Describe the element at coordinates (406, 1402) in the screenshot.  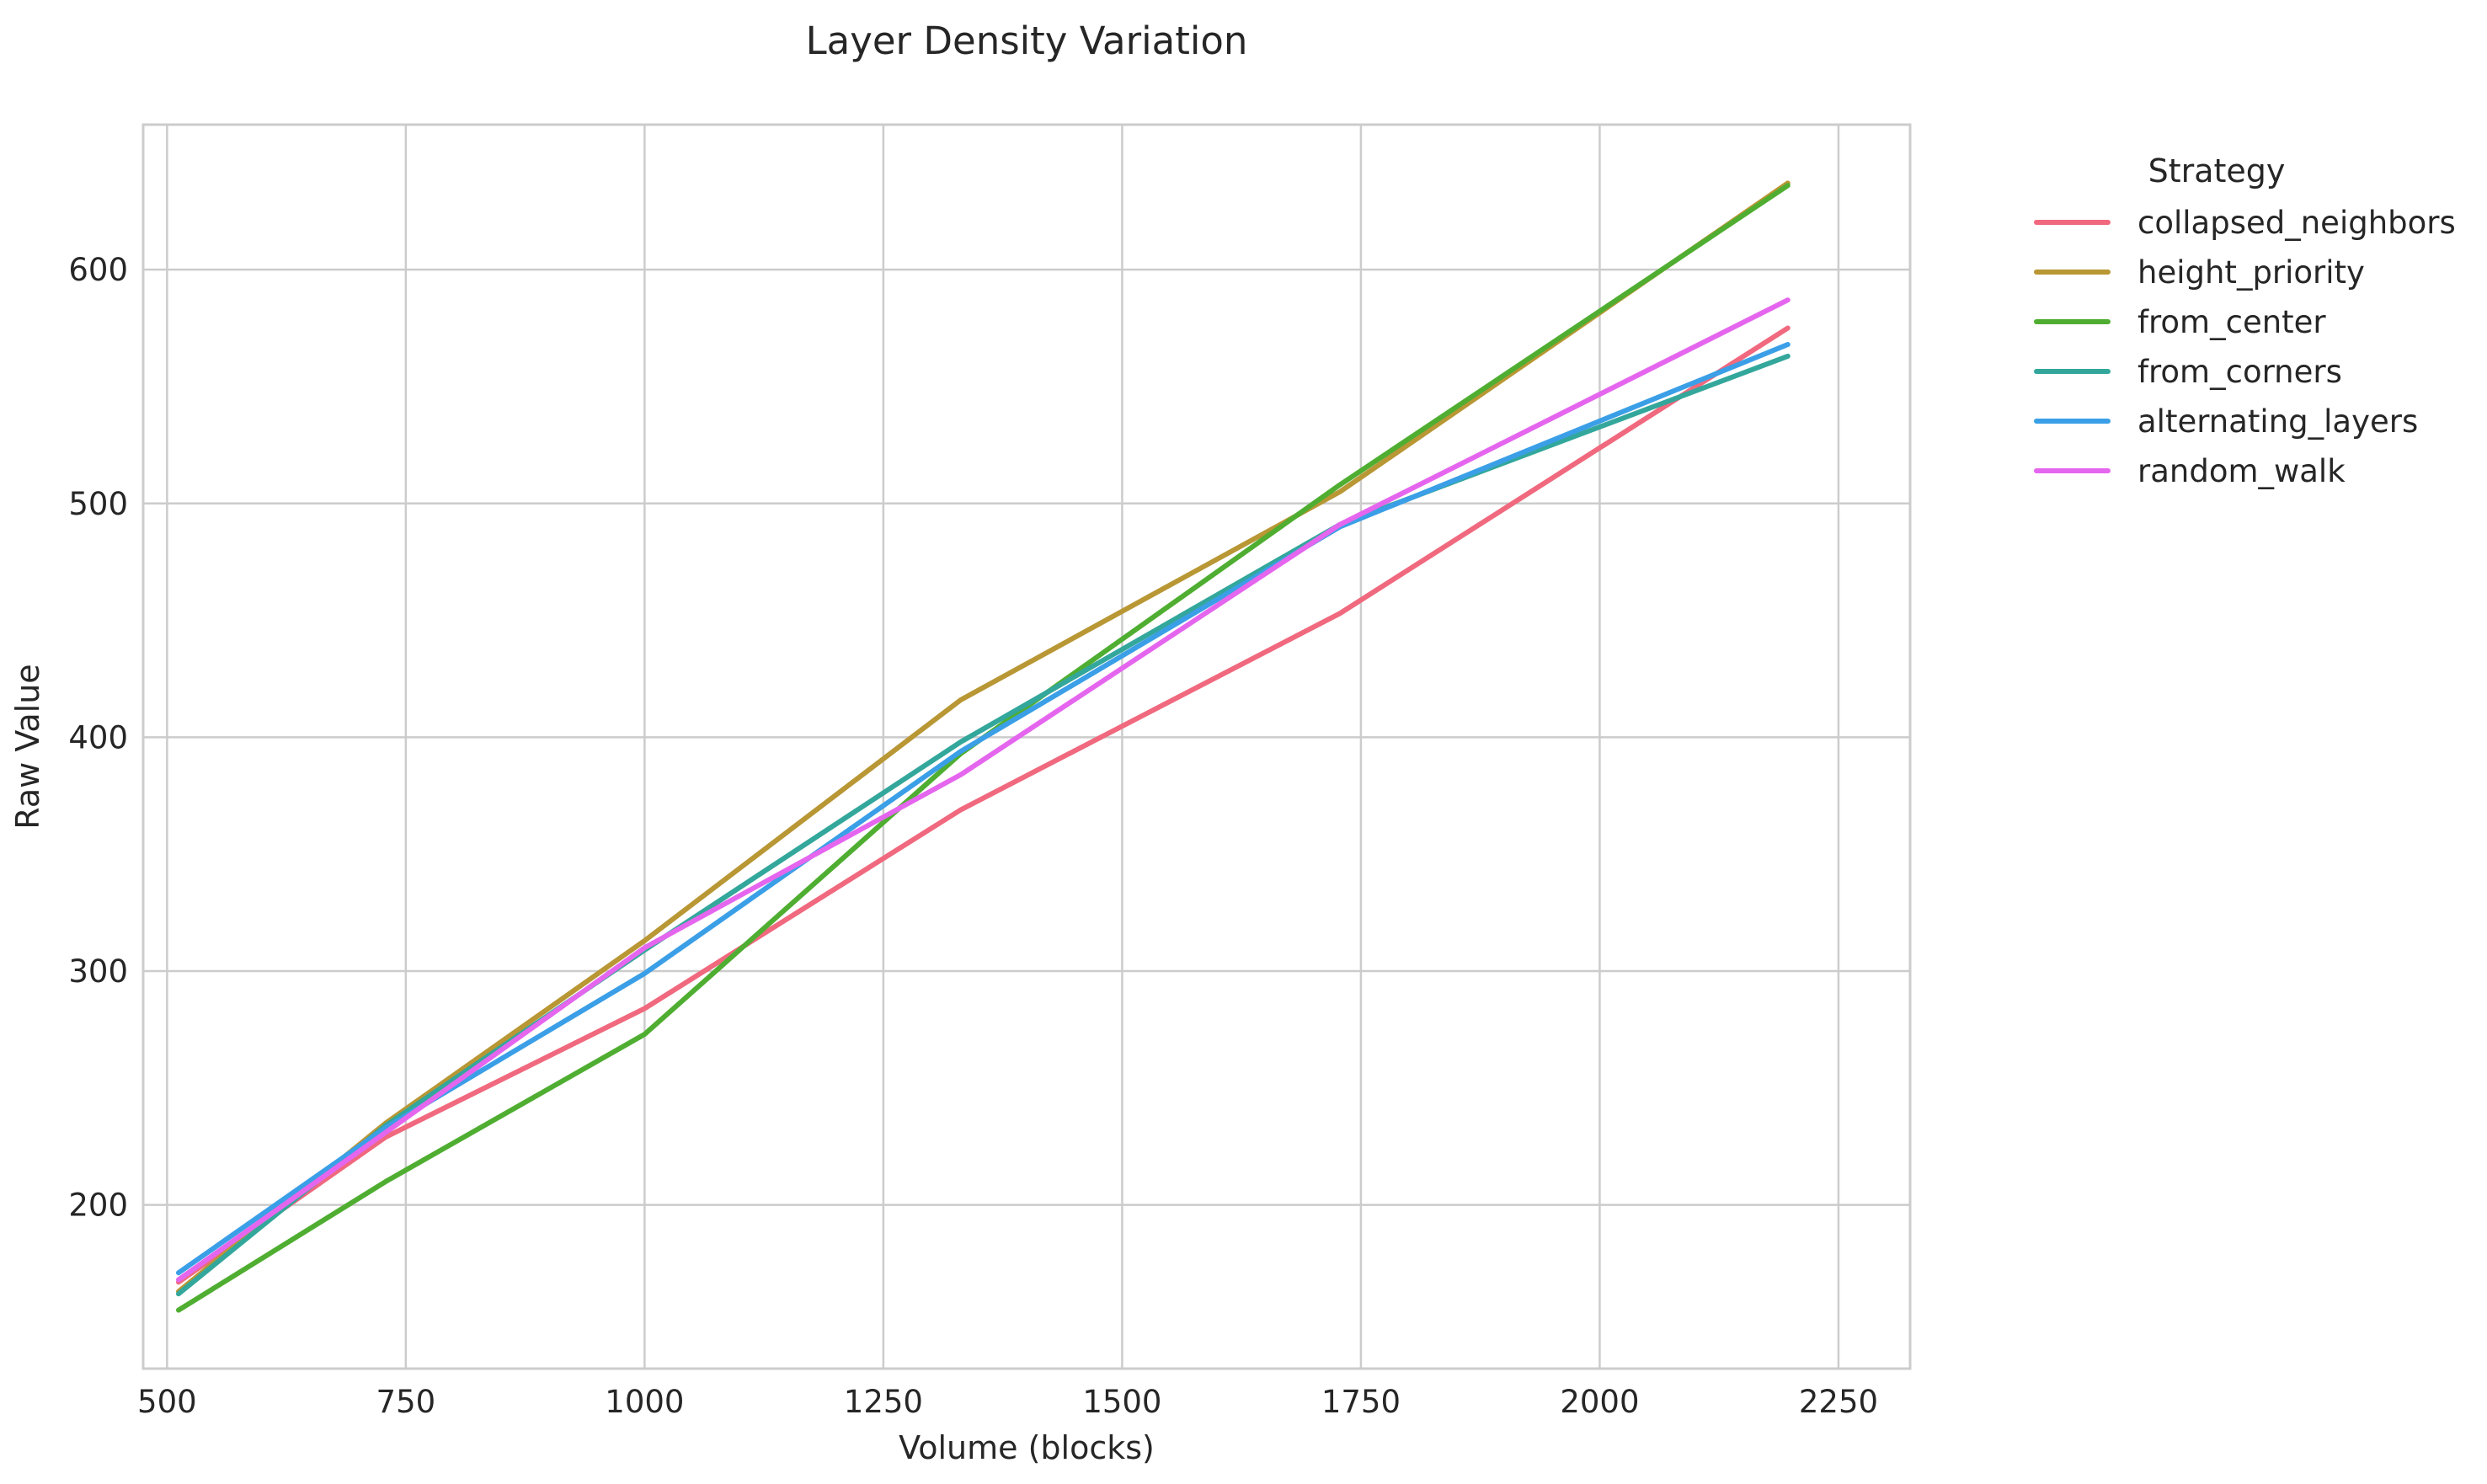
I see `x-tick-label: 750` at that location.